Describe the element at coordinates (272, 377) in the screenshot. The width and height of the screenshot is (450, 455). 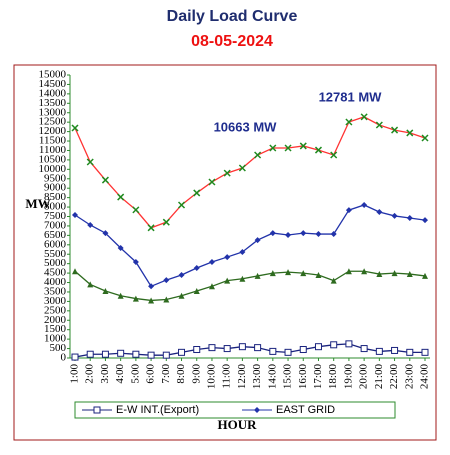
I see `x-tick-label: 14:00` at that location.